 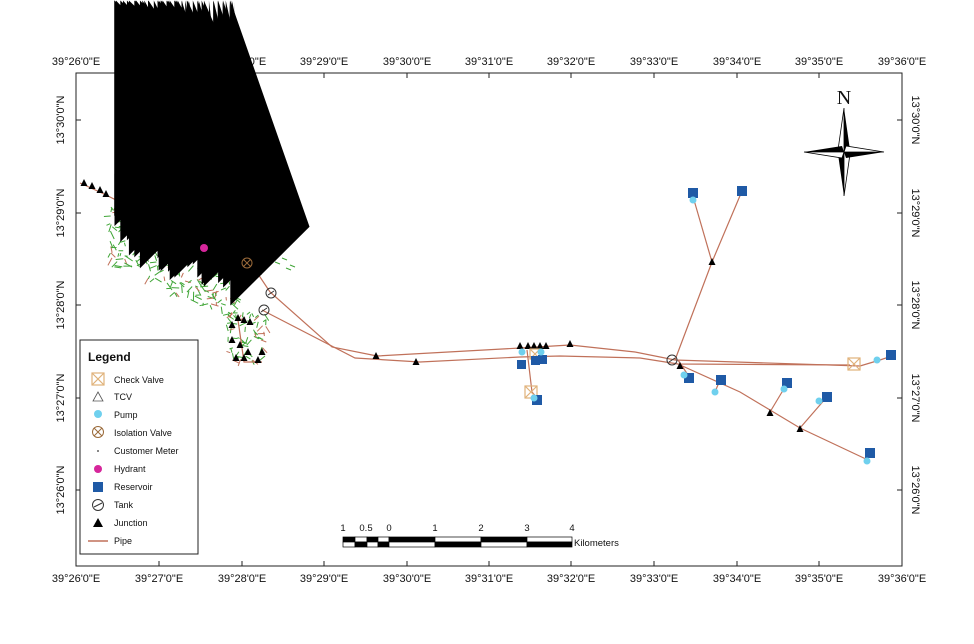 I want to click on latitude-label: 13°29'0"N, so click(x=915, y=213).